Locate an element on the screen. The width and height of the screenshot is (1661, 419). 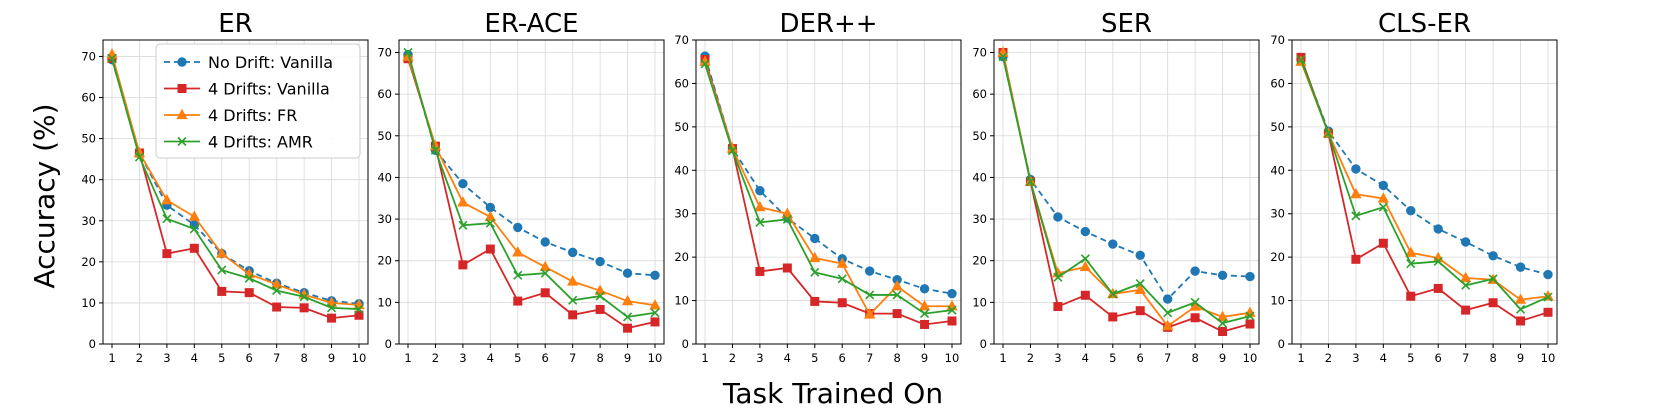
series-4-drifts-fr is located at coordinates (235, 179).